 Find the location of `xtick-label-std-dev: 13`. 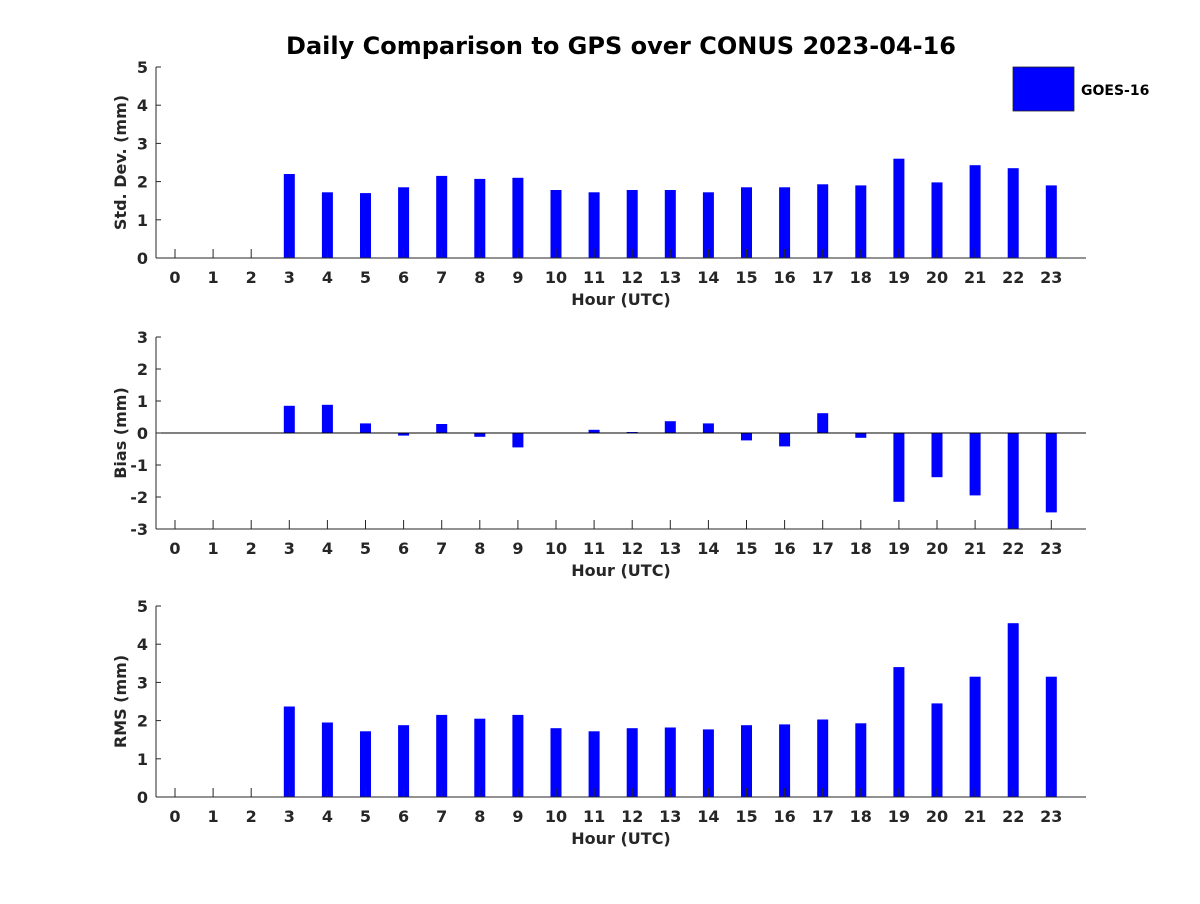

xtick-label-std-dev: 13 is located at coordinates (670, 277).